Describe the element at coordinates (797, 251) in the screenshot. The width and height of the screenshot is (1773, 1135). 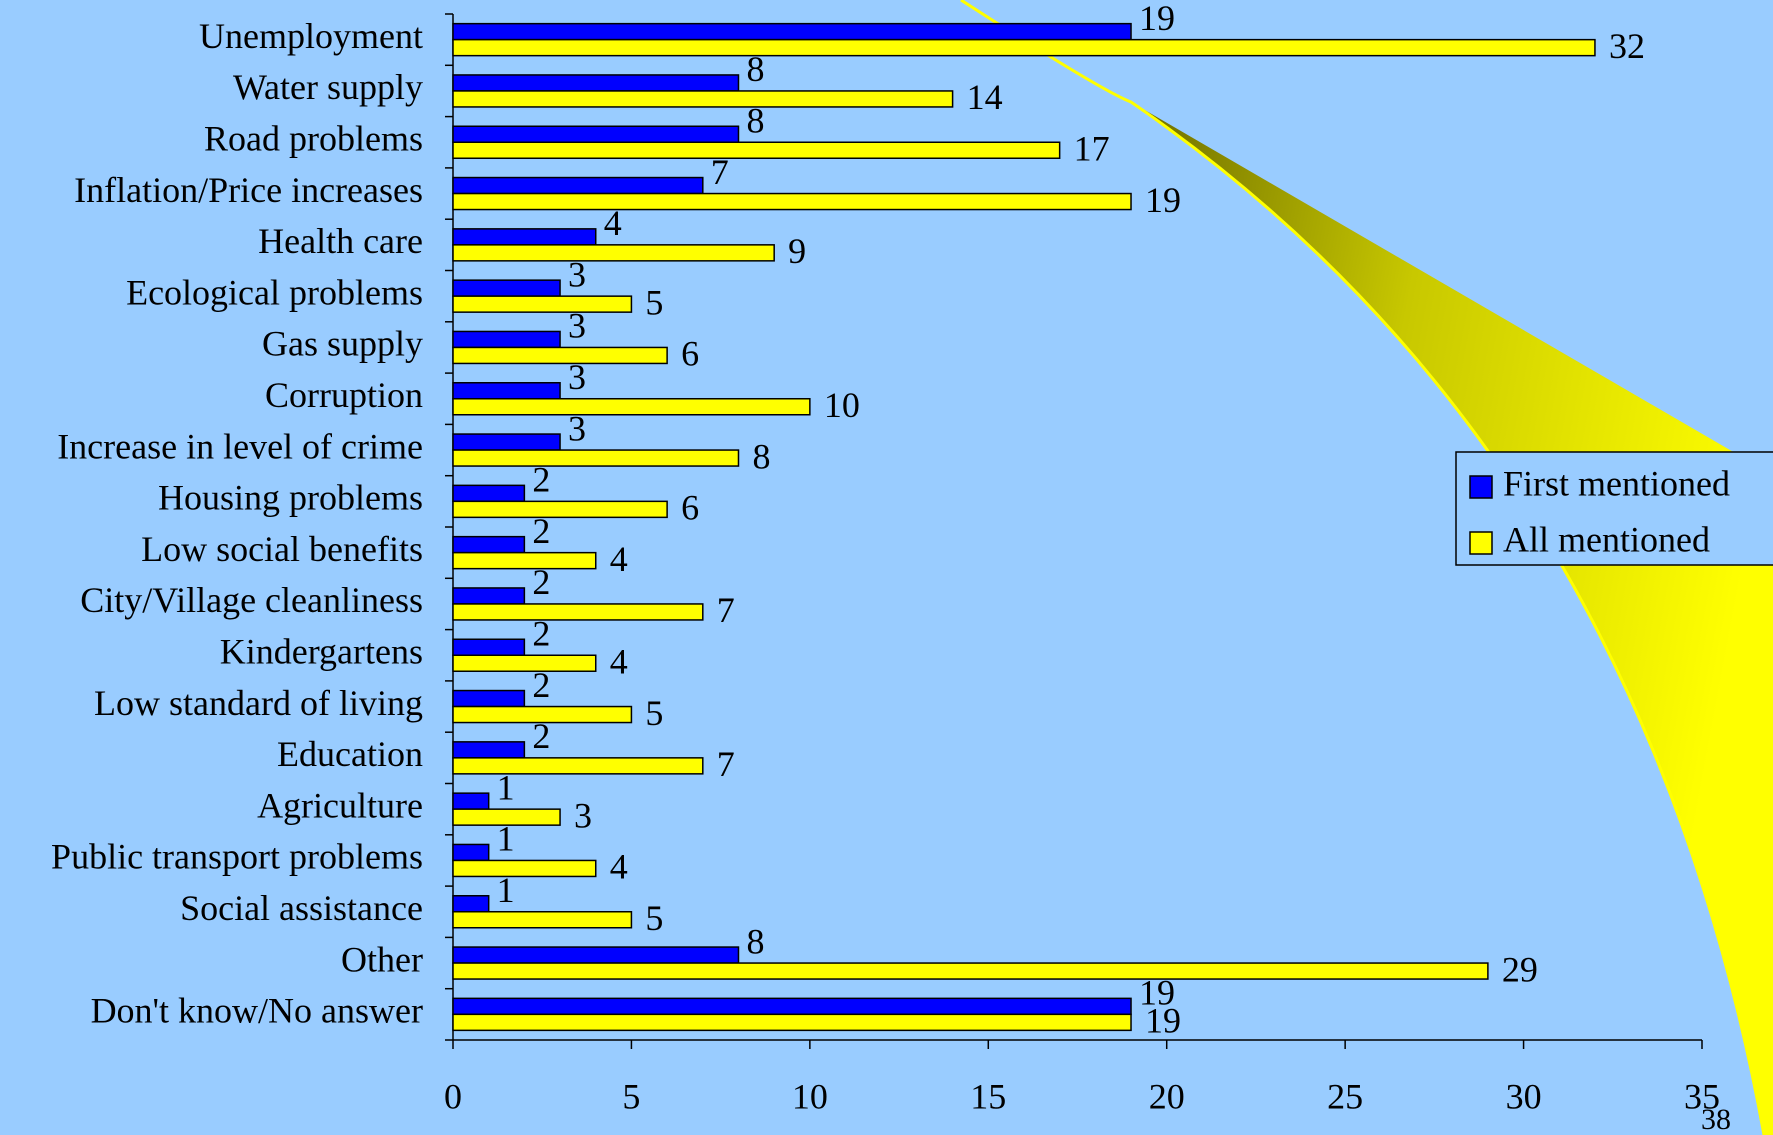
I see `value-label: 9` at that location.